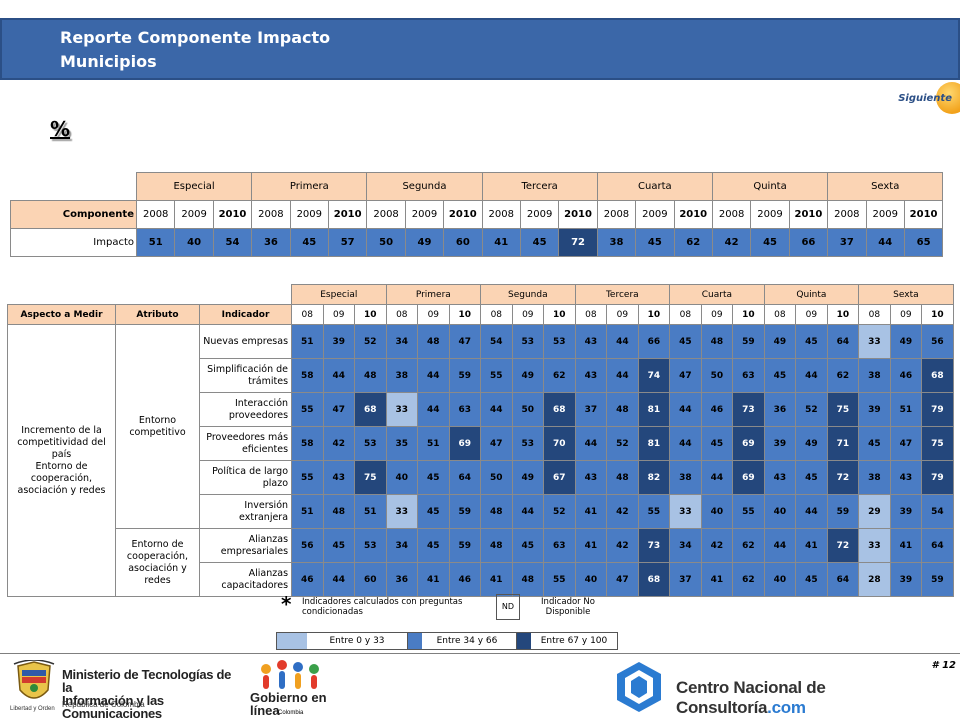 This screenshot has width=960, height=720. I want to click on report-title: Reporte Componente Impacto, so click(195, 37).